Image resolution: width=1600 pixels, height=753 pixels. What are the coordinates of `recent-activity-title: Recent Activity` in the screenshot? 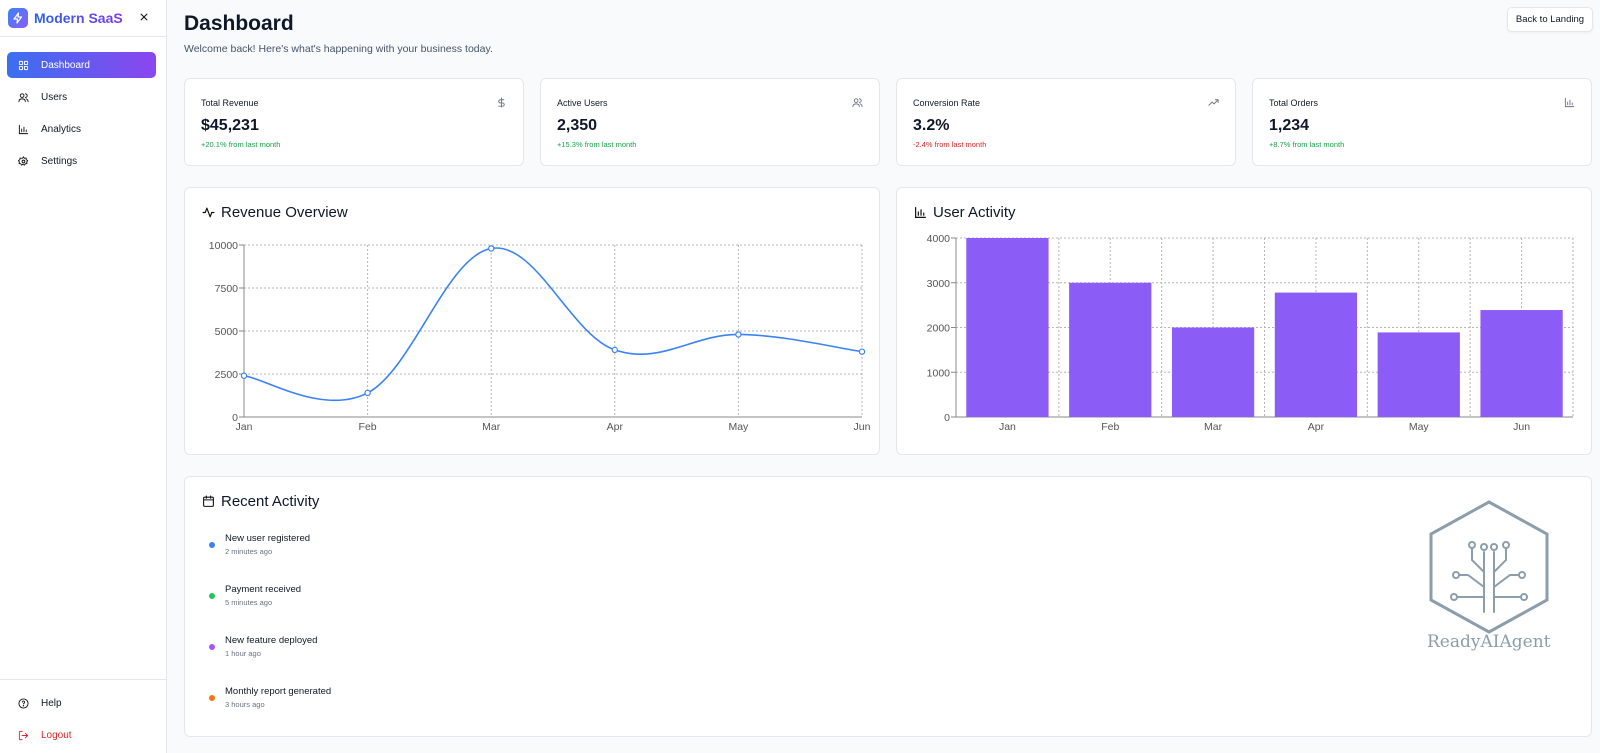 It's located at (260, 501).